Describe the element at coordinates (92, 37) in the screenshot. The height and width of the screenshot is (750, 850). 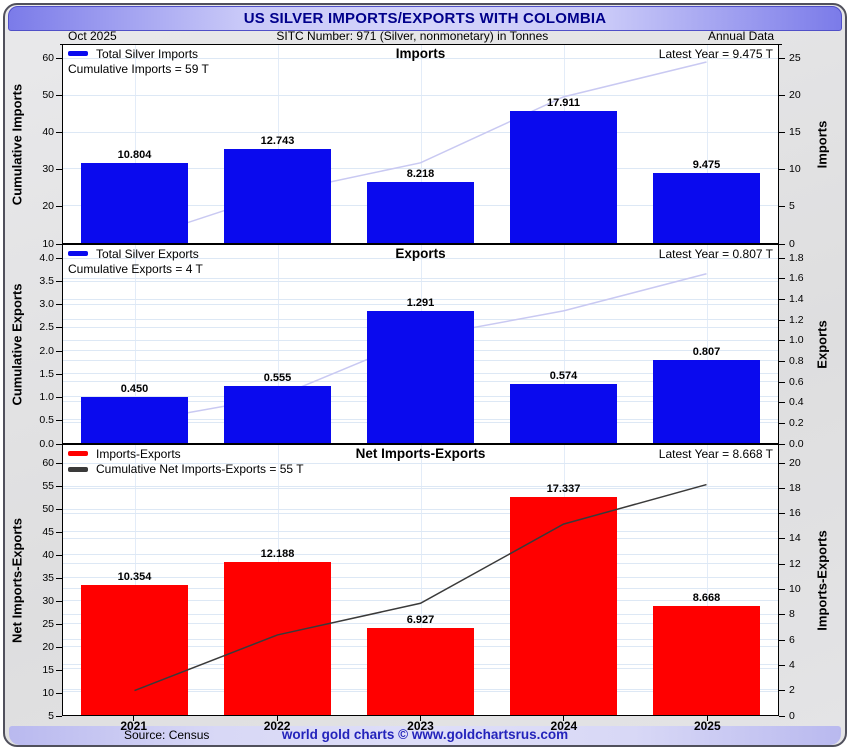
I see `date-label: Oct 2025` at that location.